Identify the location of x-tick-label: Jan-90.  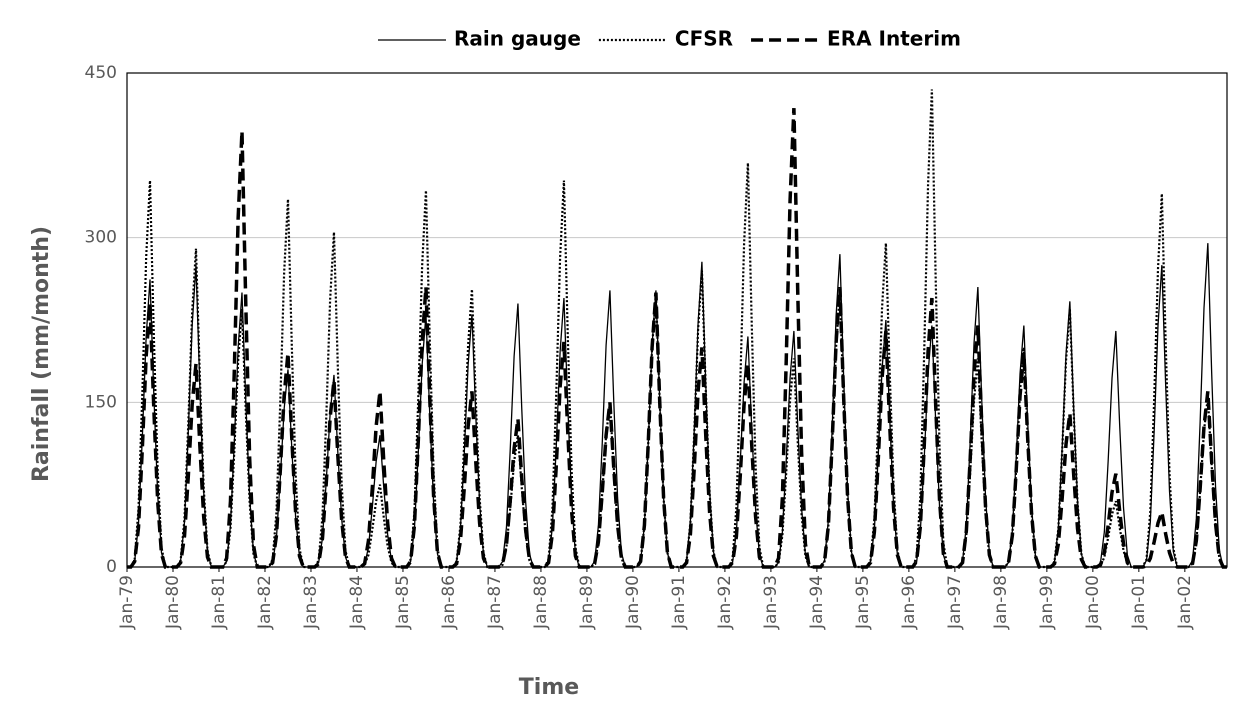
(633, 602).